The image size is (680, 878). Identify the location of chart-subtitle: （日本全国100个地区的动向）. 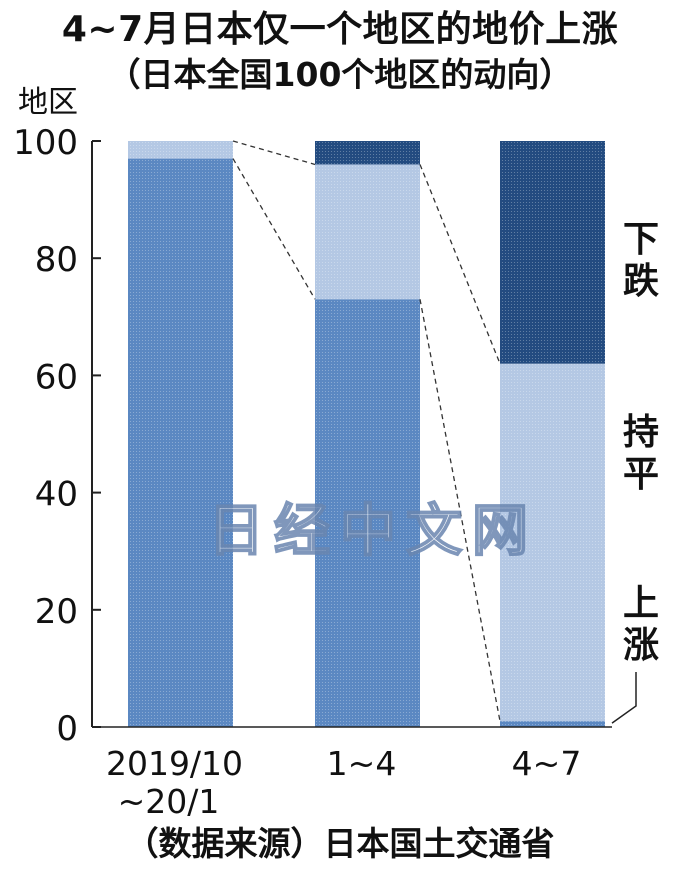
(340, 75).